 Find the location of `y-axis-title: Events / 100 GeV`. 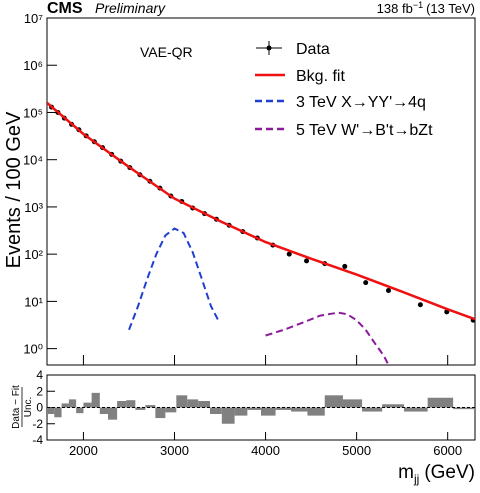

y-axis-title: Events / 100 GeV is located at coordinates (14, 189).